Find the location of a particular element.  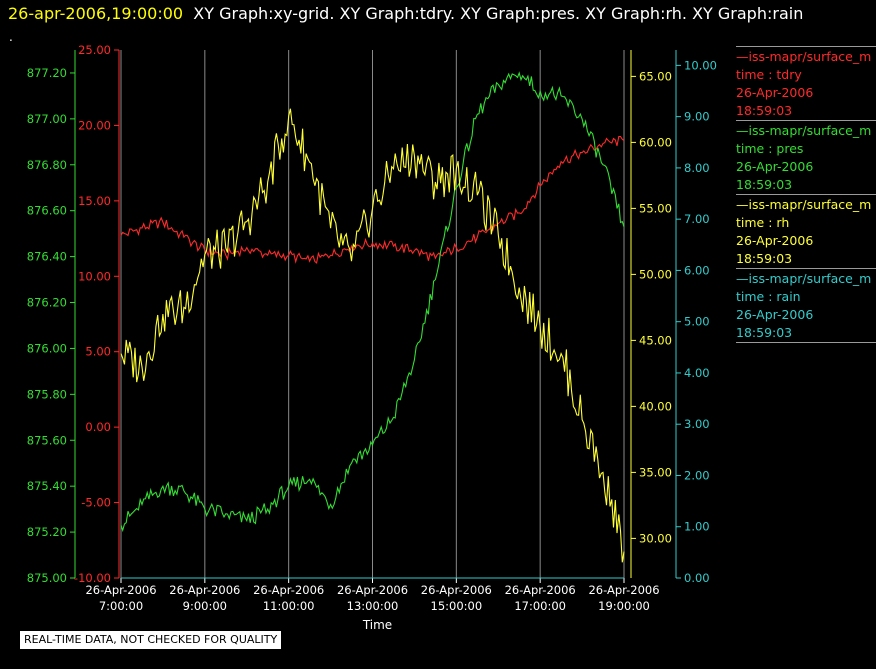

pres-tick-label: 876.20 is located at coordinates (47, 303).